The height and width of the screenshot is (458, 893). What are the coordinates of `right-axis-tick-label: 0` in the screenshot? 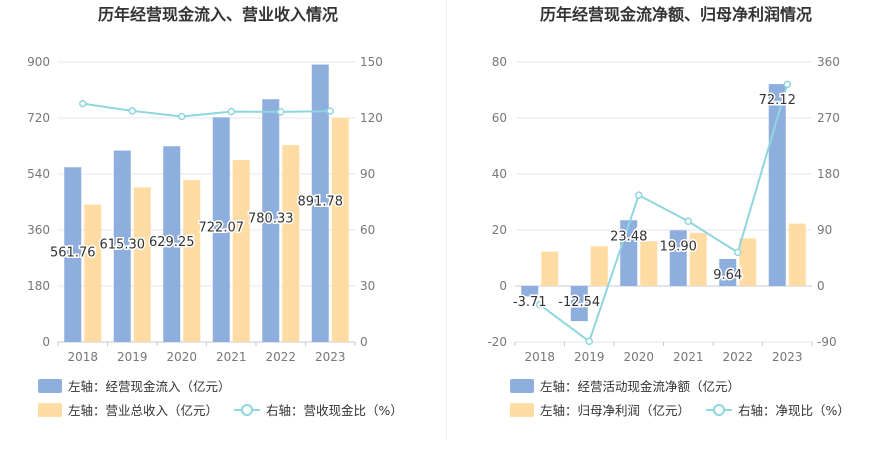 It's located at (364, 342).